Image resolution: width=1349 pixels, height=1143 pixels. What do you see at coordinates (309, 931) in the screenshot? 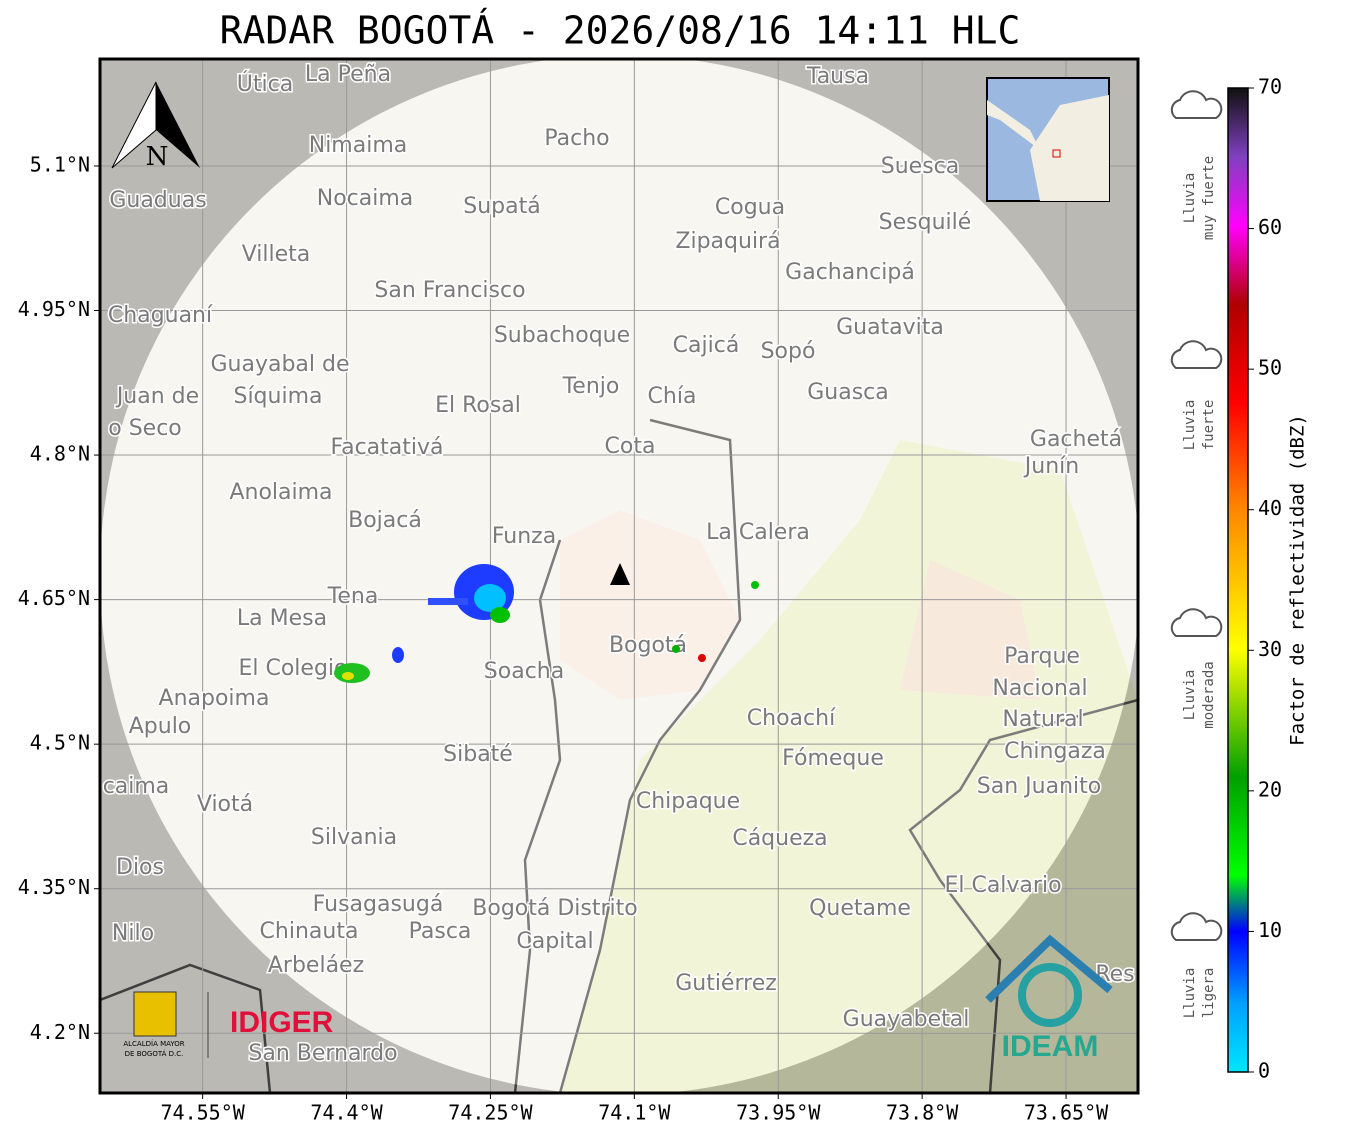
I see `place-label: Chinauta` at bounding box center [309, 931].